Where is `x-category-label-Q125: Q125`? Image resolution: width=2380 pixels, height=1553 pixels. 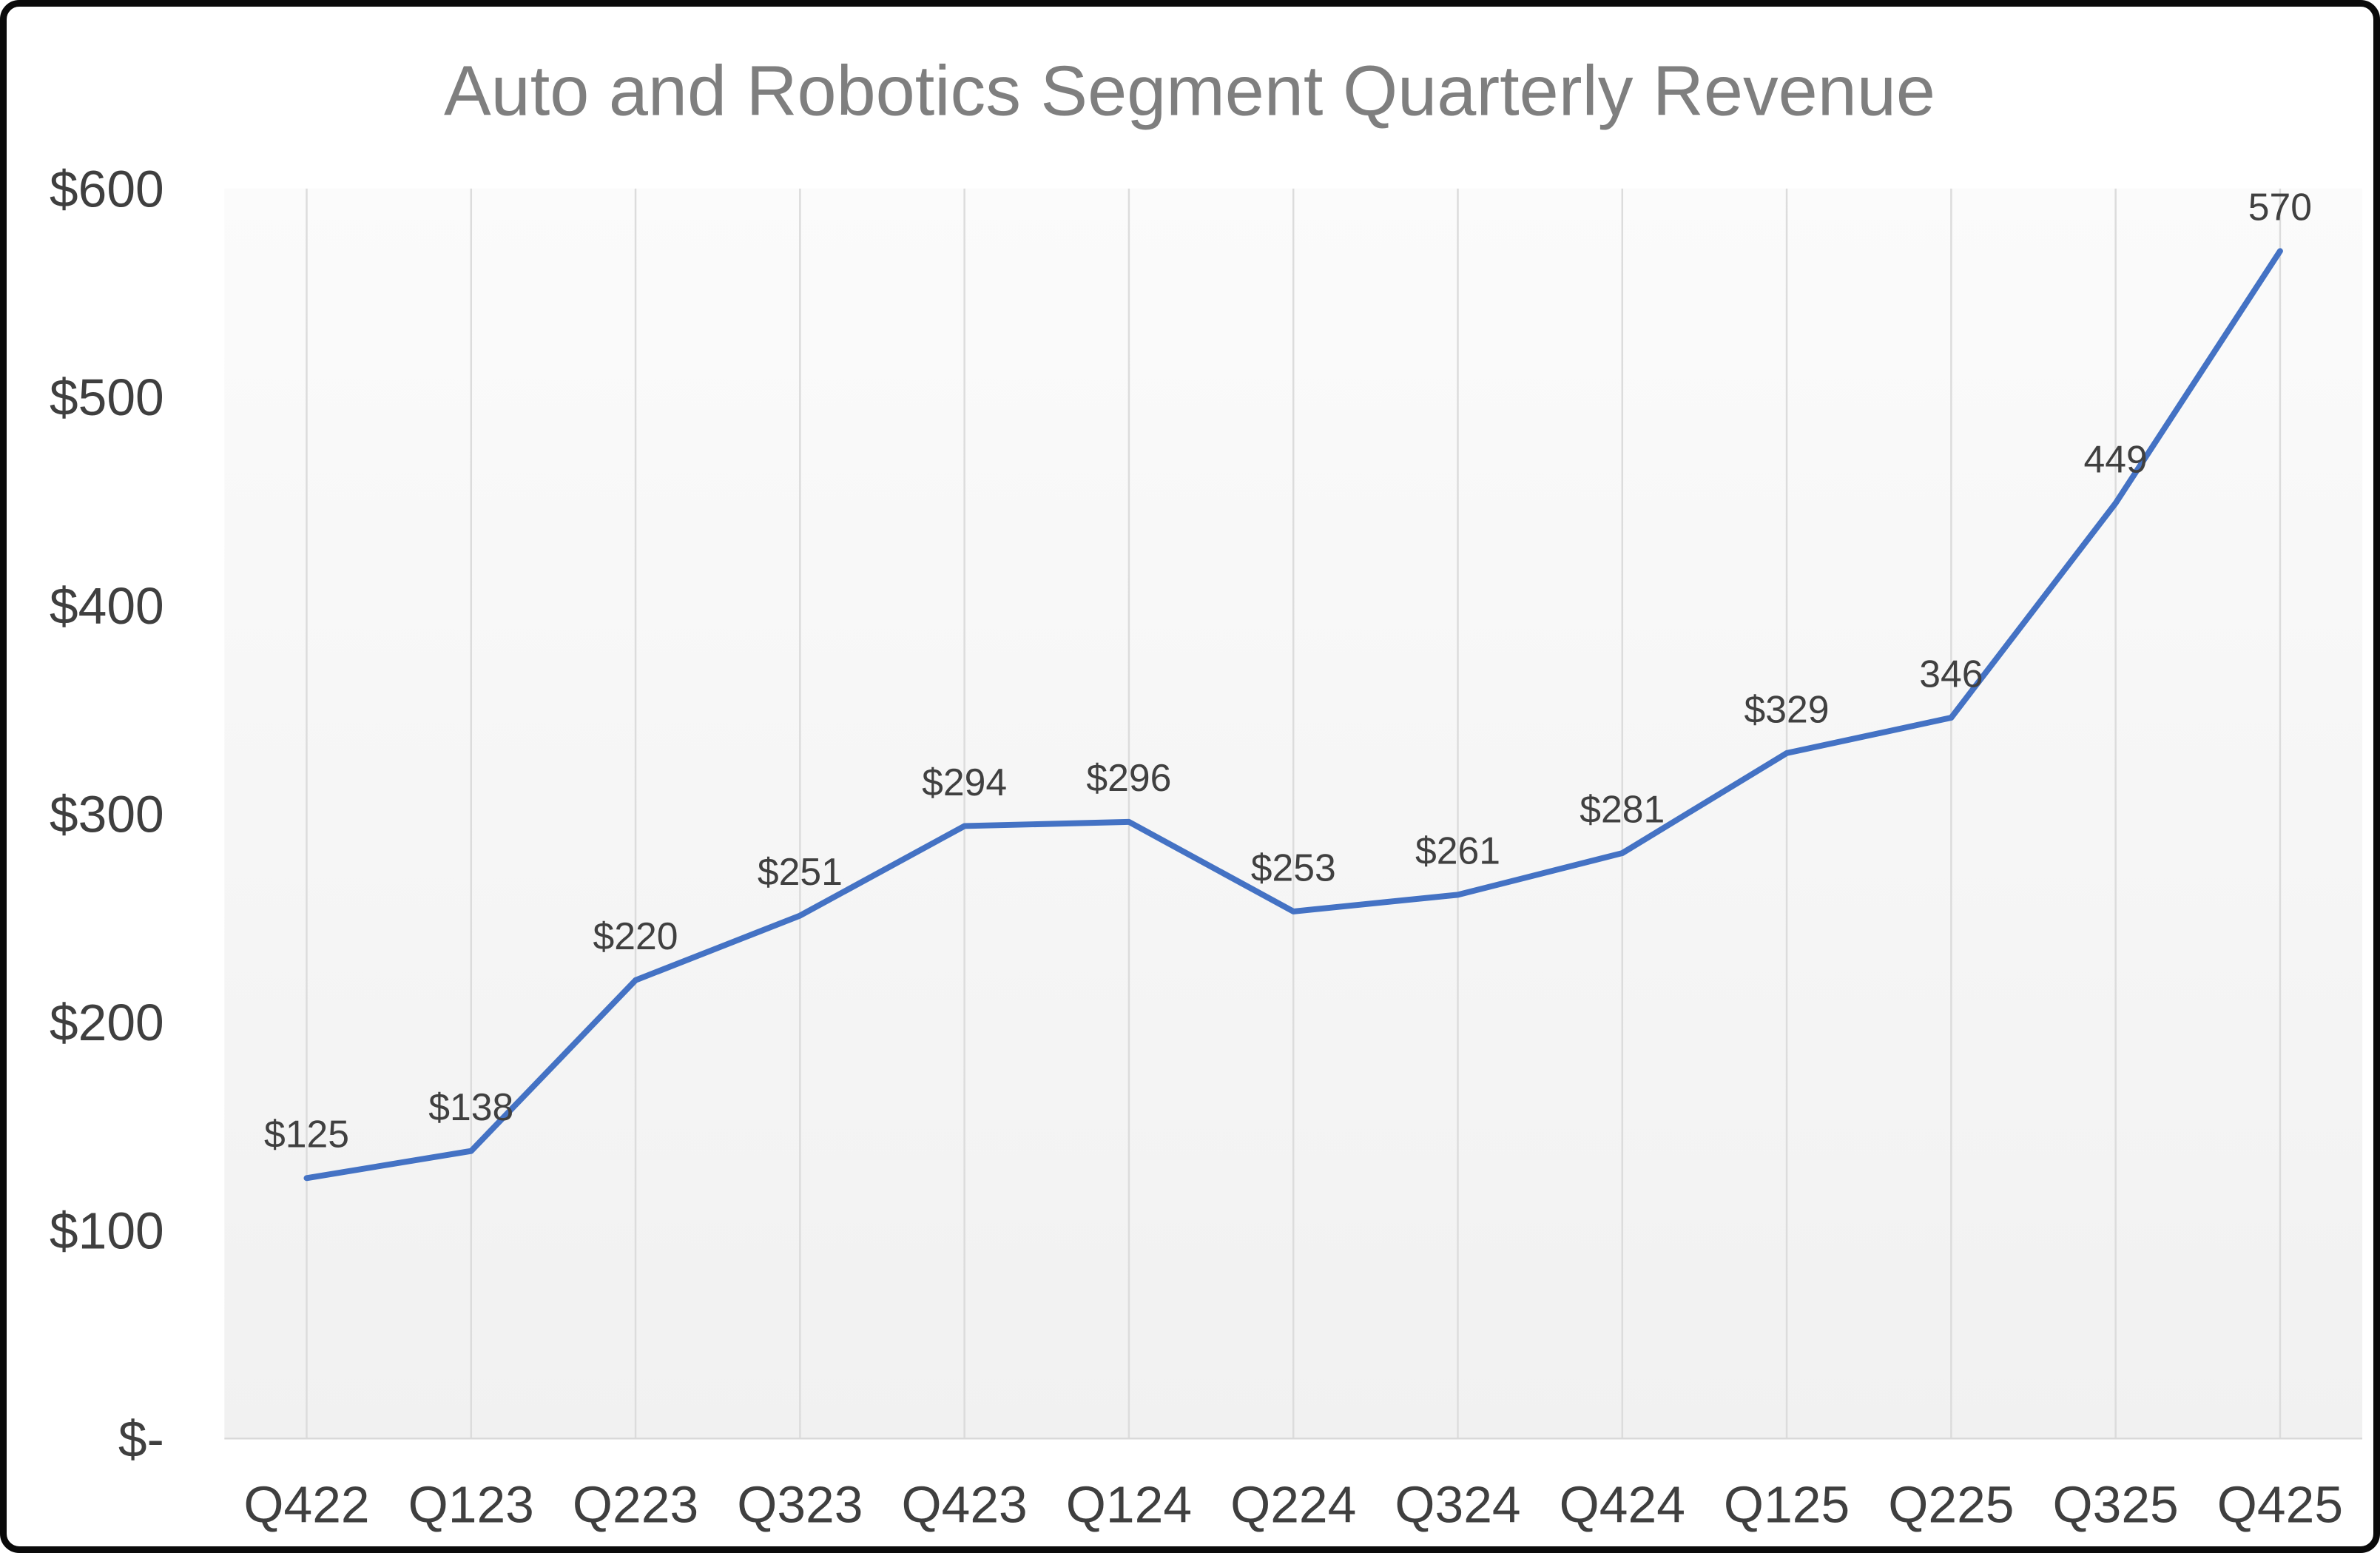
x-category-label-Q125: Q125 is located at coordinates (1787, 1504).